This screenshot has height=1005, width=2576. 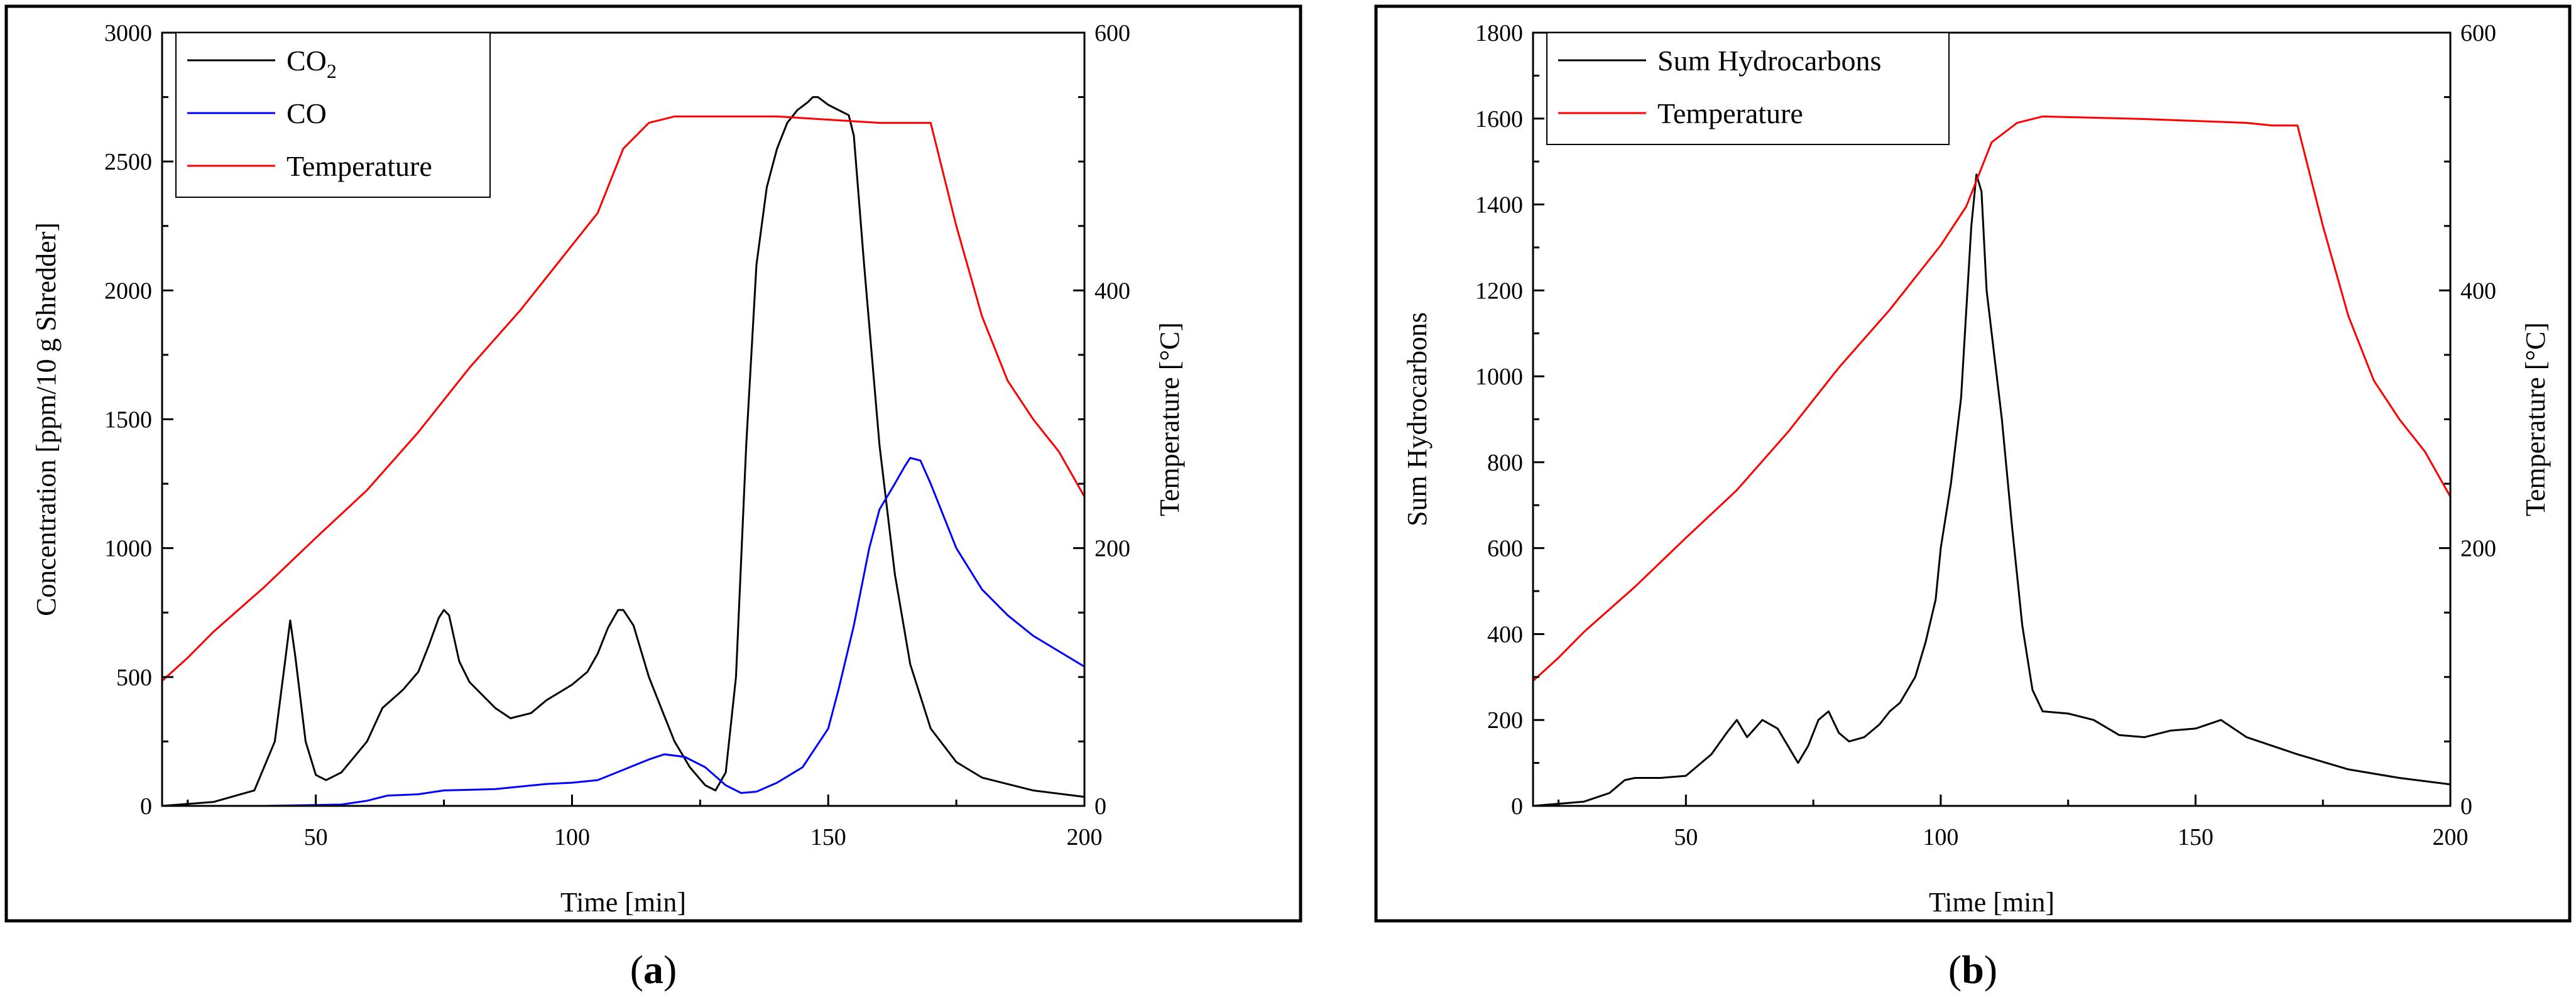 I want to click on y-tick-label: 500, so click(x=134, y=678).